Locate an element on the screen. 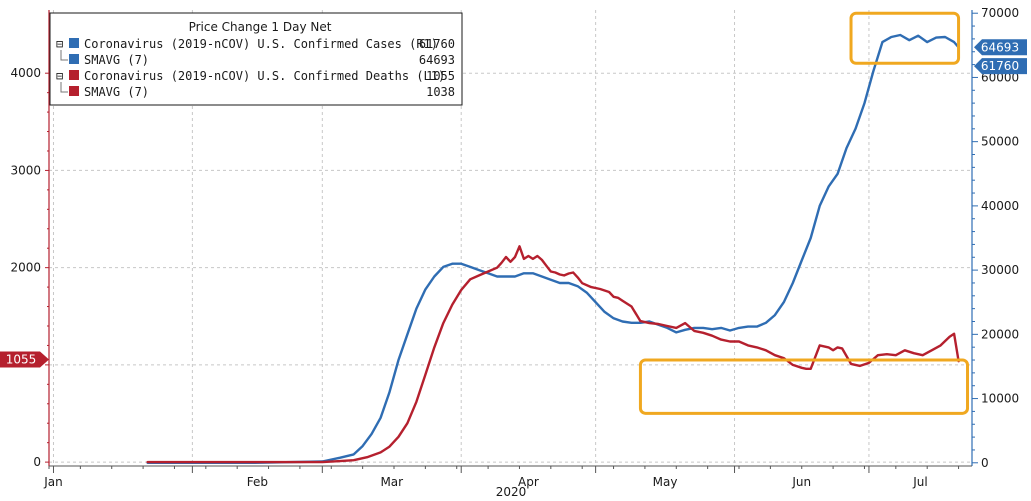  left-tick-label: 2000 is located at coordinates (25, 268).